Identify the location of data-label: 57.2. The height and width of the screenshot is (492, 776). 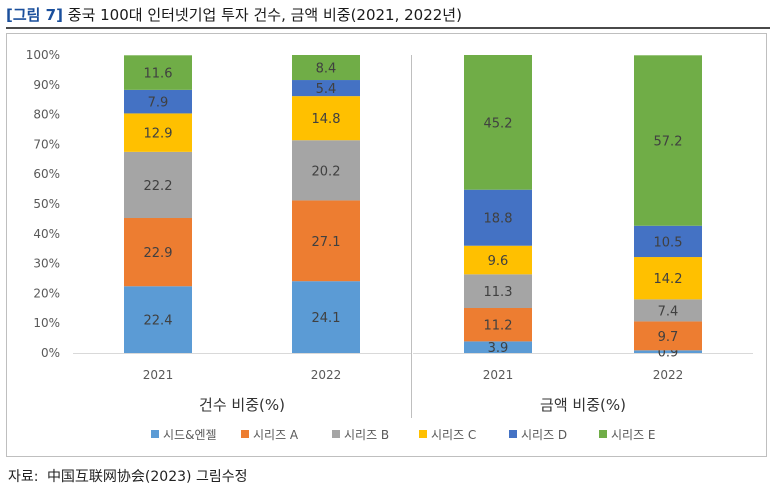
(668, 142).